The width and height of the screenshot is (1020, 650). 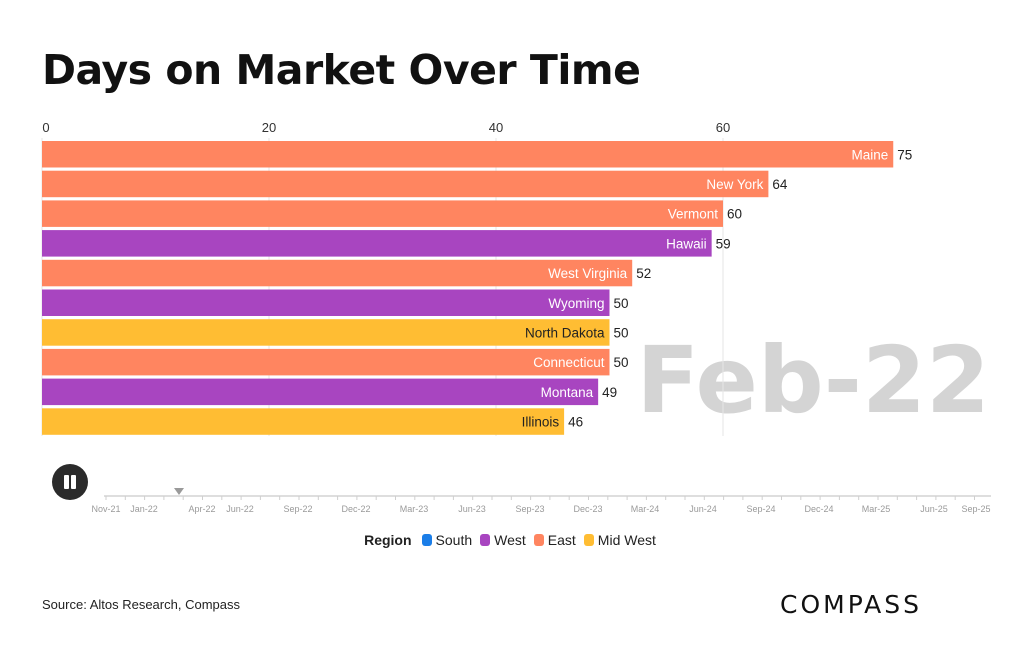 I want to click on bar-value-label: 59, so click(x=723, y=243).